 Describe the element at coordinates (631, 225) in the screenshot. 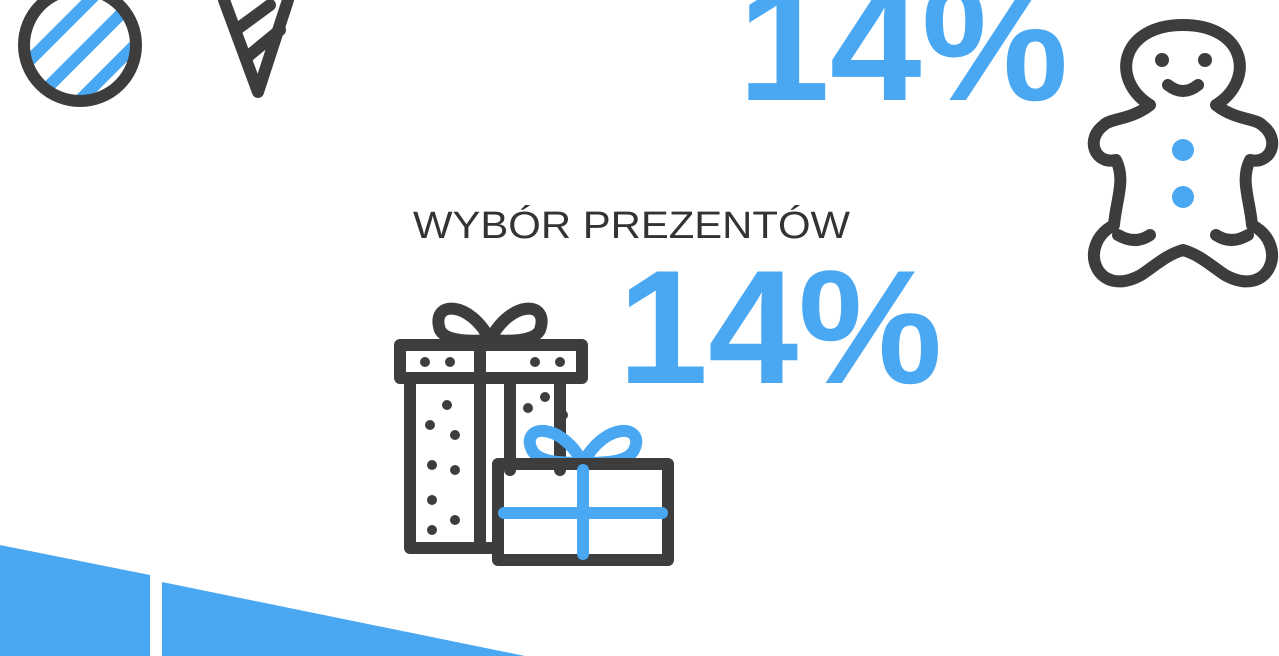

I see `section-label: WYBÓR PREZENTÓW` at that location.